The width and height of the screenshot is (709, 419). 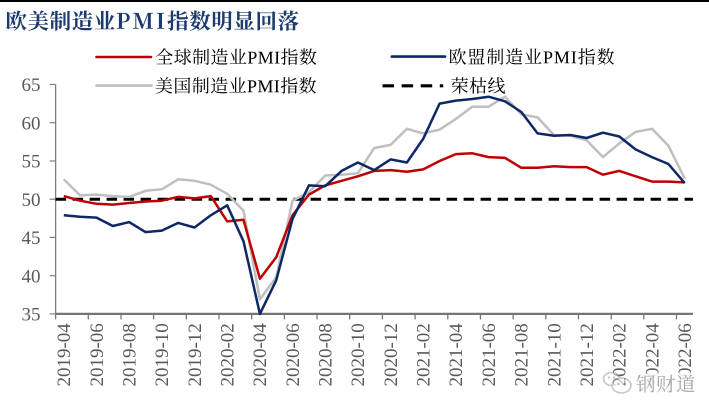 I want to click on svg-text: 2019-10, so click(x=162, y=354).